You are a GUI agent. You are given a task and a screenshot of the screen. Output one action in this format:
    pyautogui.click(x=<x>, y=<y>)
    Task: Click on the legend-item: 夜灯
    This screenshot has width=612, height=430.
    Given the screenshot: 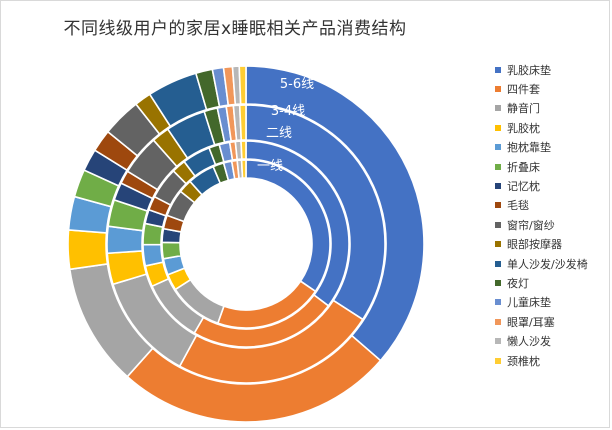 What is the action you would take?
    pyautogui.click(x=552, y=282)
    